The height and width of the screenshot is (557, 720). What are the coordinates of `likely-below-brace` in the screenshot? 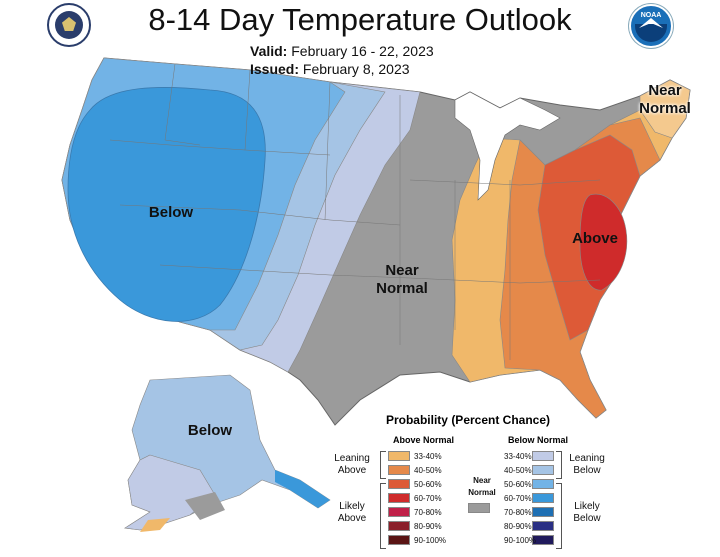 It's located at (559, 516).